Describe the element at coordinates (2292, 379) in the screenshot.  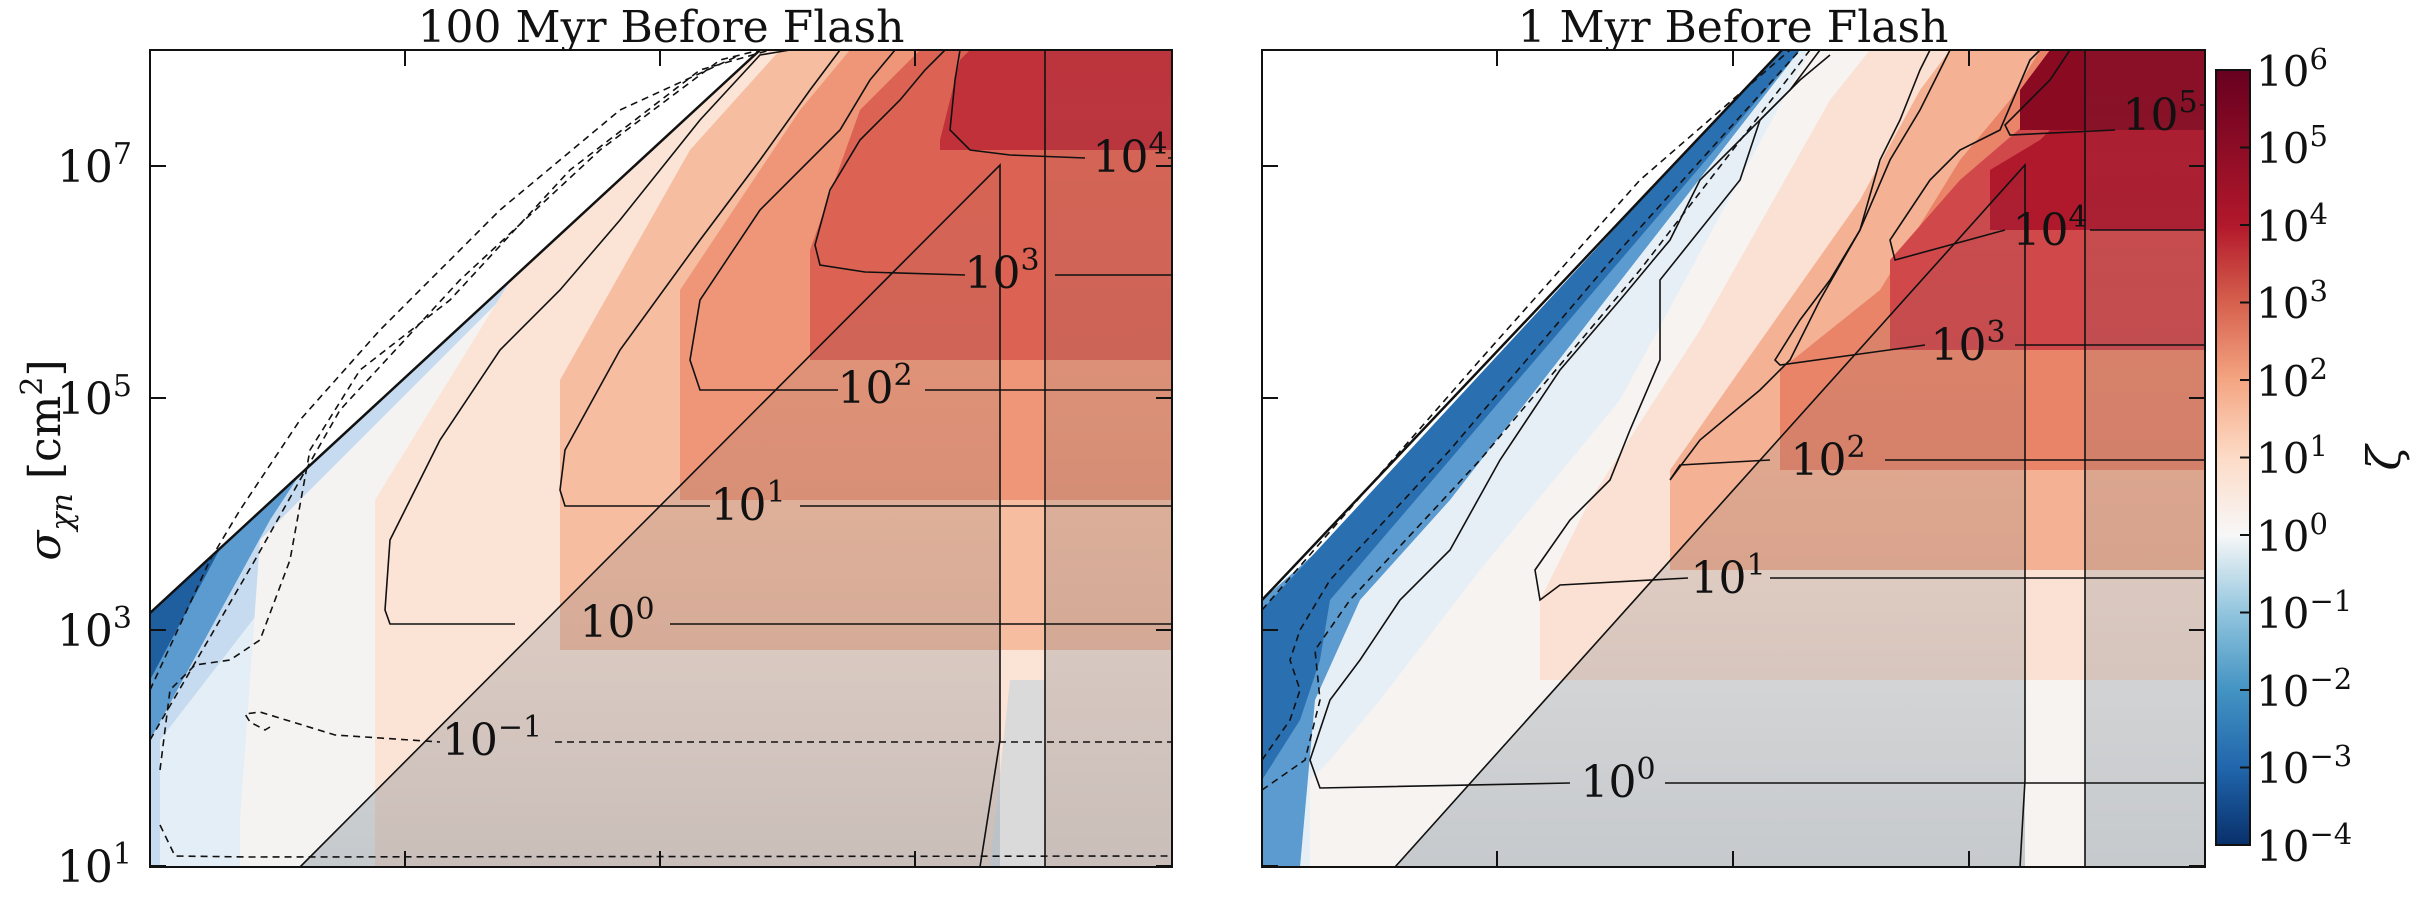
I see `cb-tick-label-2: 102` at that location.